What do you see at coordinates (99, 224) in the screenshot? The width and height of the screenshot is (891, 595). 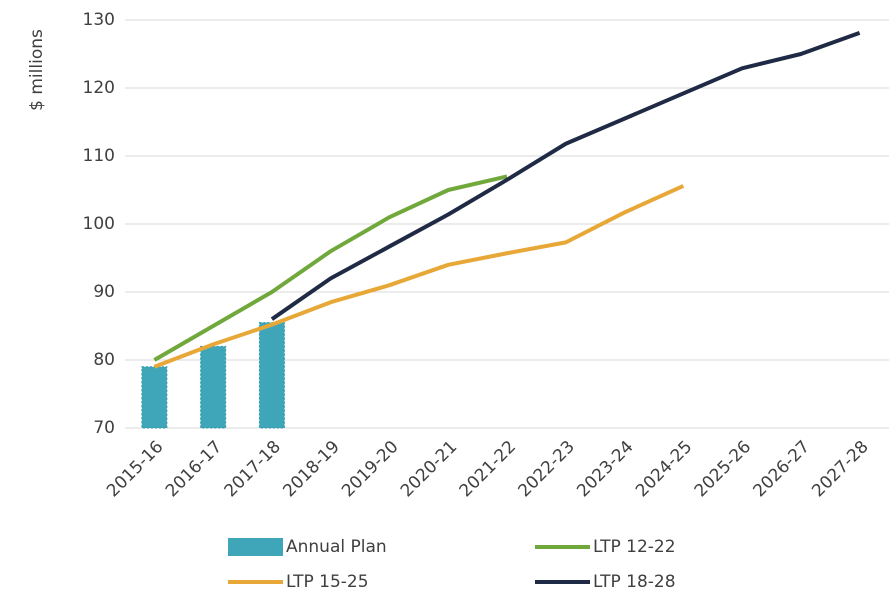 I see `y-tick-label: 100` at bounding box center [99, 224].